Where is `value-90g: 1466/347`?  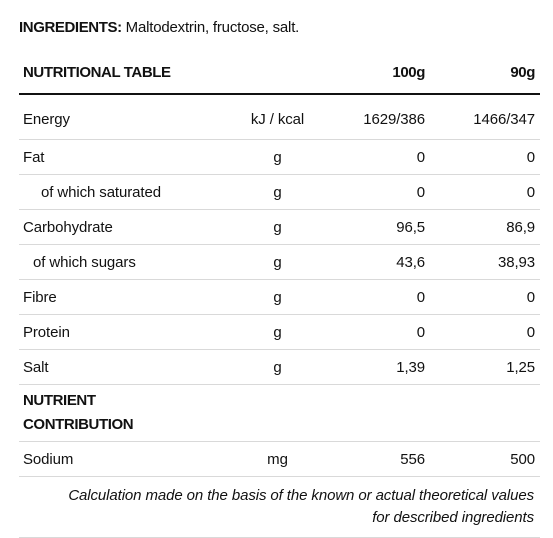 value-90g: 1466/347 is located at coordinates (485, 117).